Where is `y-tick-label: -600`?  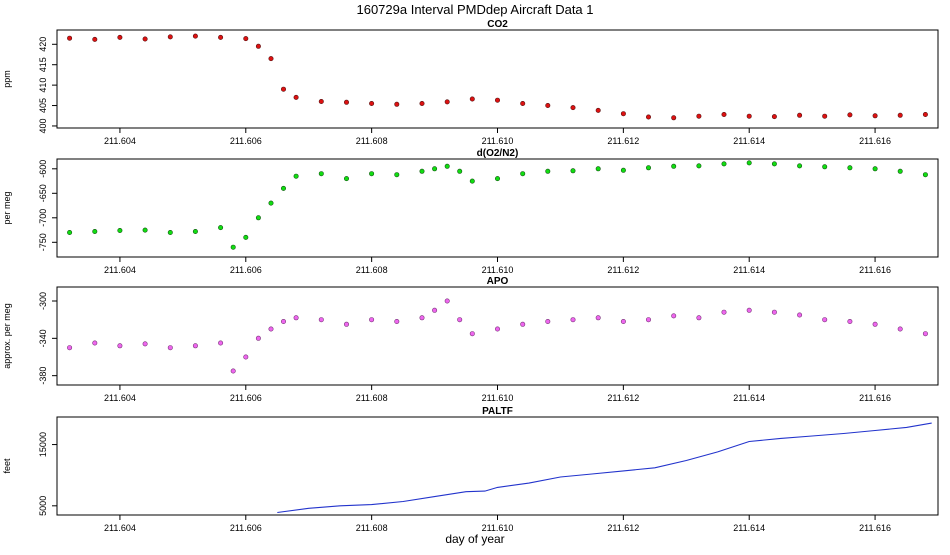 y-tick-label: -600 is located at coordinates (43, 169).